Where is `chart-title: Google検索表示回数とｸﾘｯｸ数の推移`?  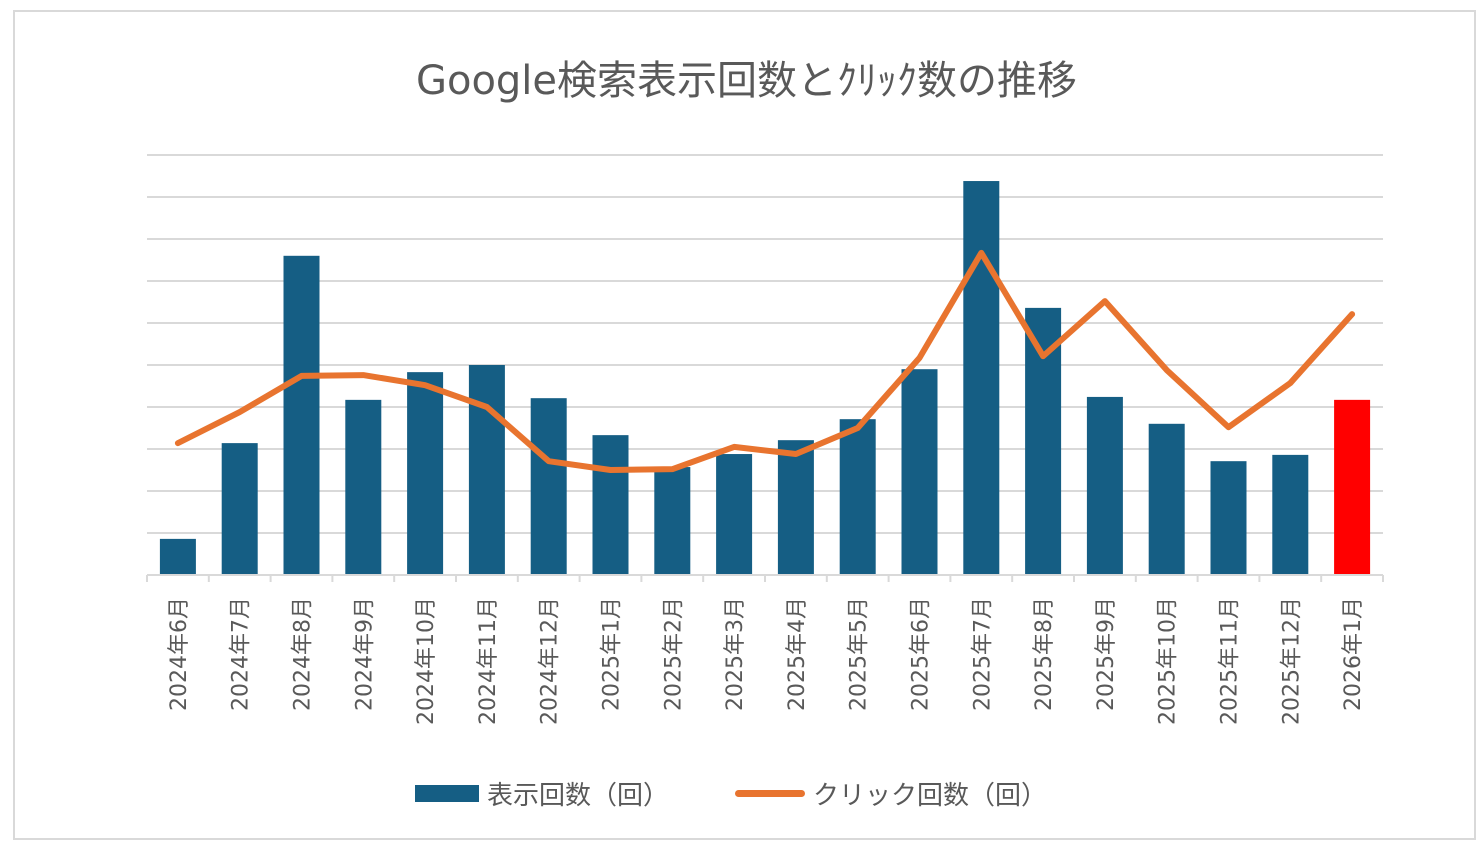
chart-title: Google検索表示回数とｸﾘｯｸ数の推移 is located at coordinates (746, 81).